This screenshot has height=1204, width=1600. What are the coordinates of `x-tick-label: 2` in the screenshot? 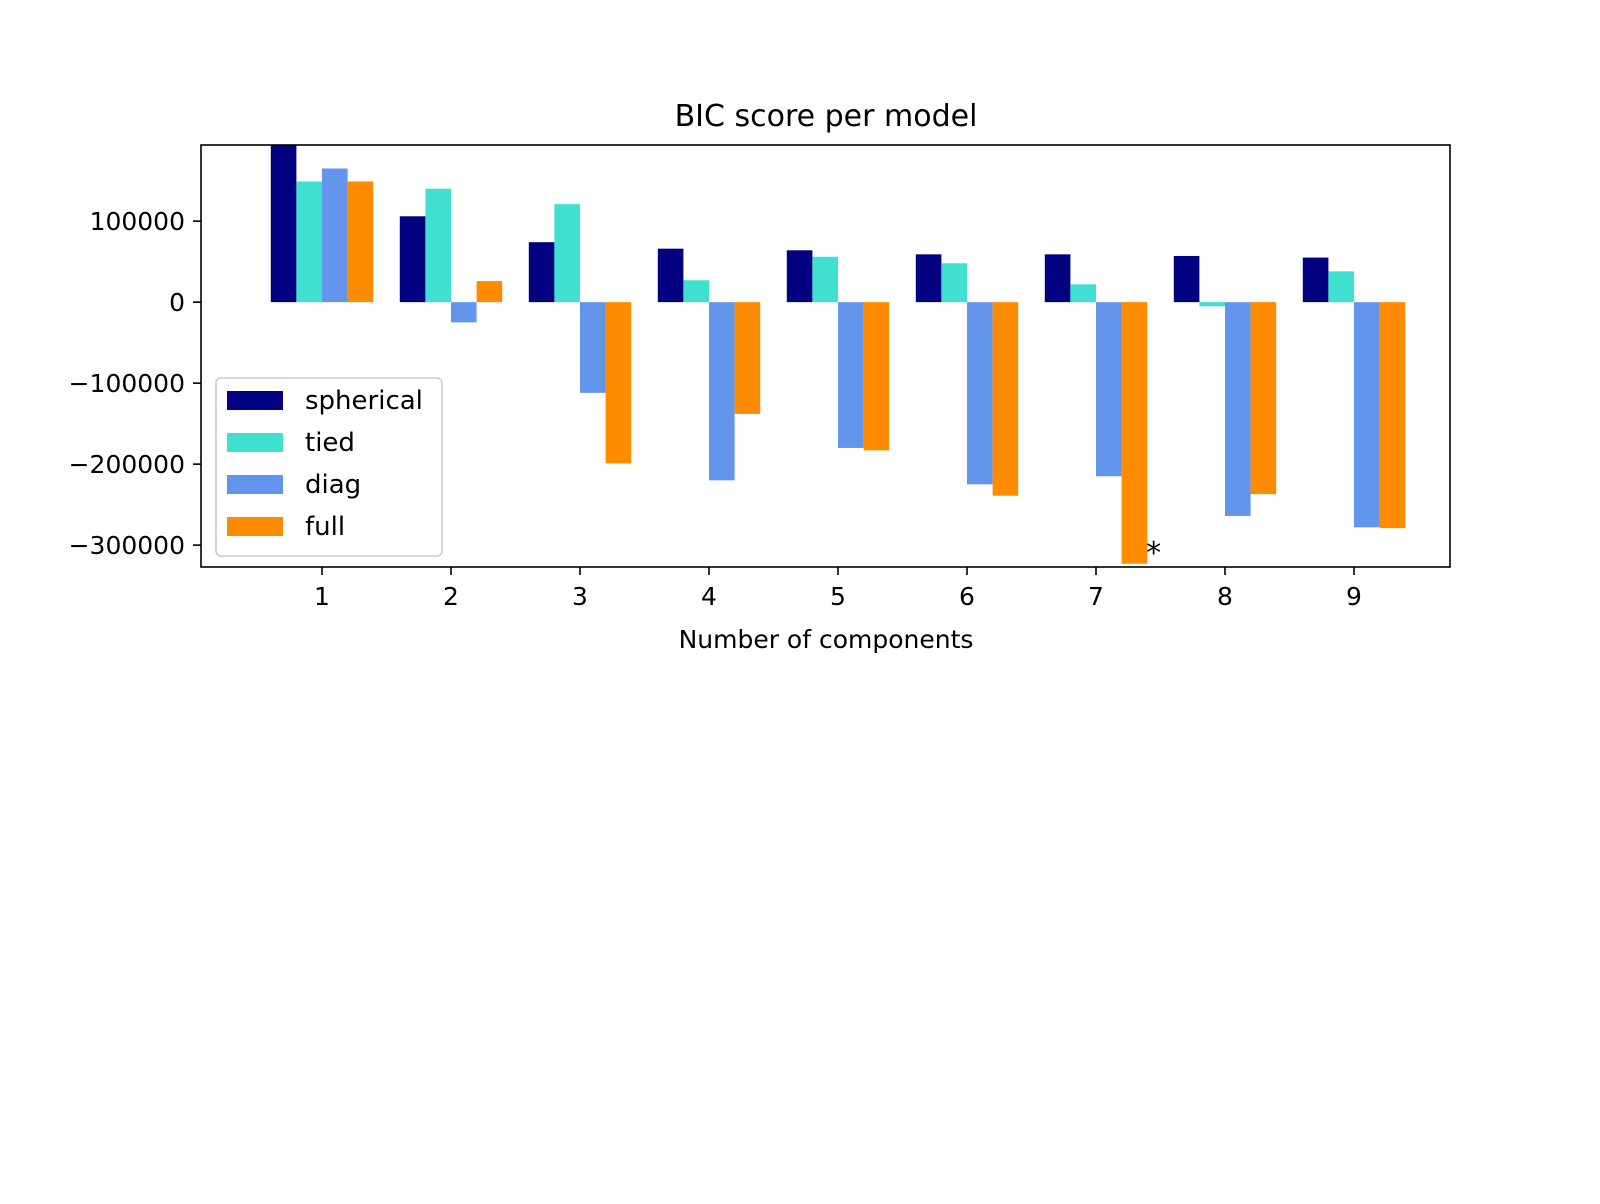 It's located at (451, 596).